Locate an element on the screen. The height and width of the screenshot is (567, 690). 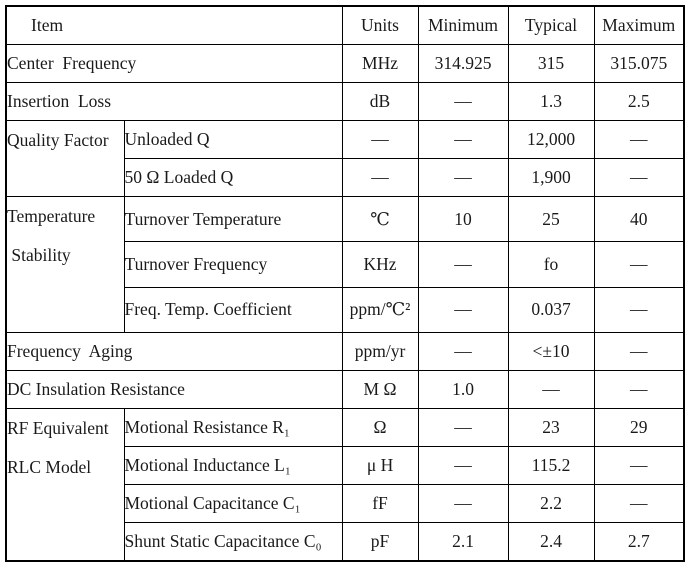
table-row: Insertion Loss dB — 1.3 2.5 is located at coordinates (345, 102).